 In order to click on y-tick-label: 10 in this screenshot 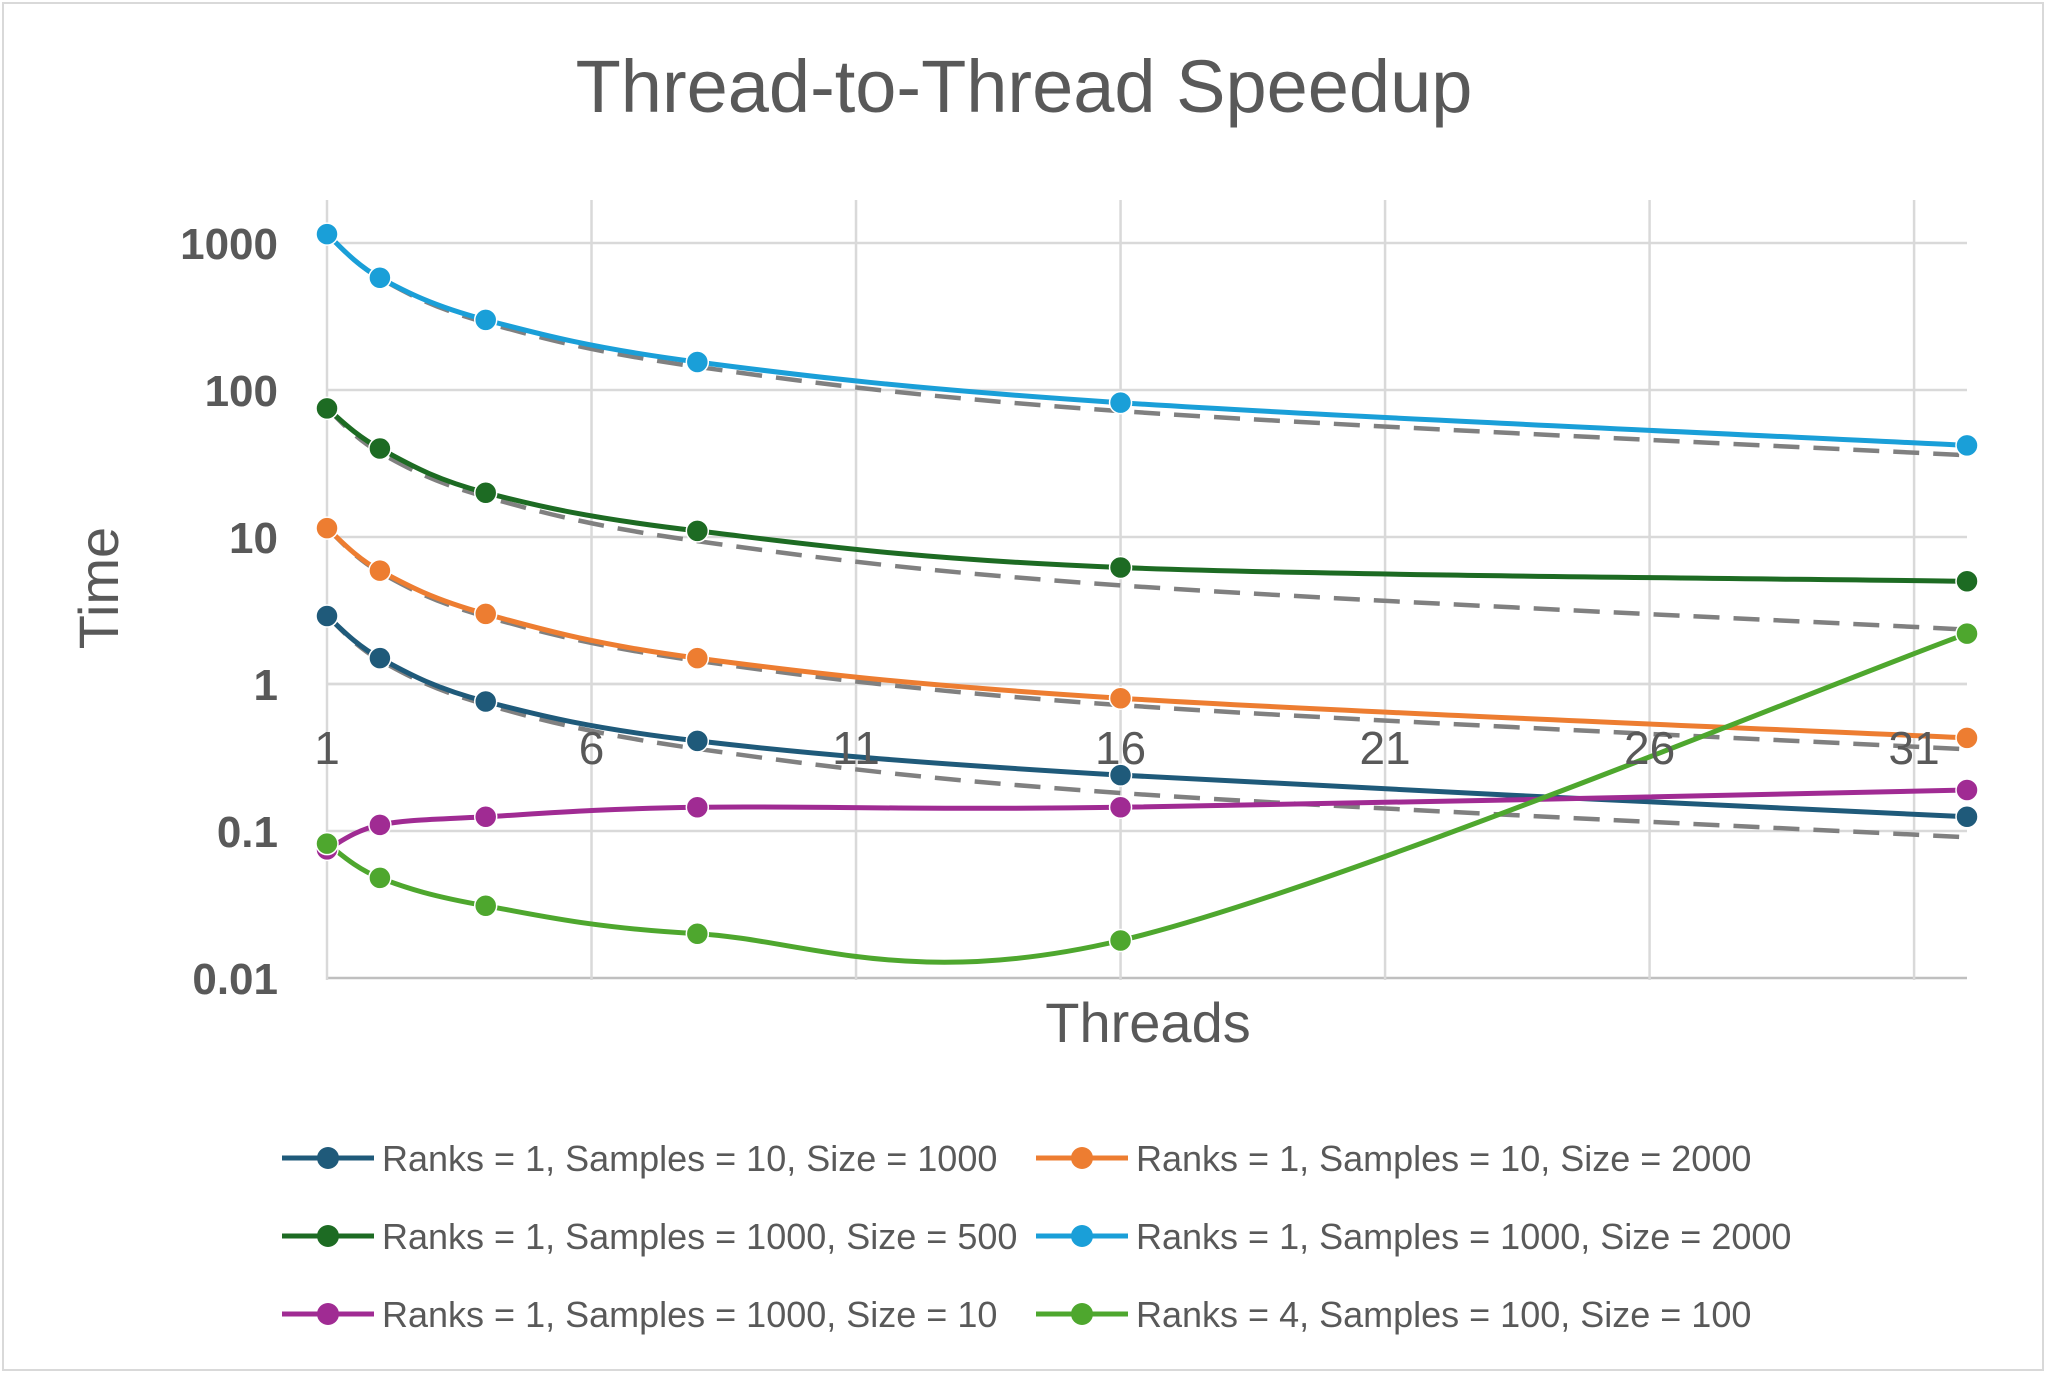, I will do `click(253, 538)`.